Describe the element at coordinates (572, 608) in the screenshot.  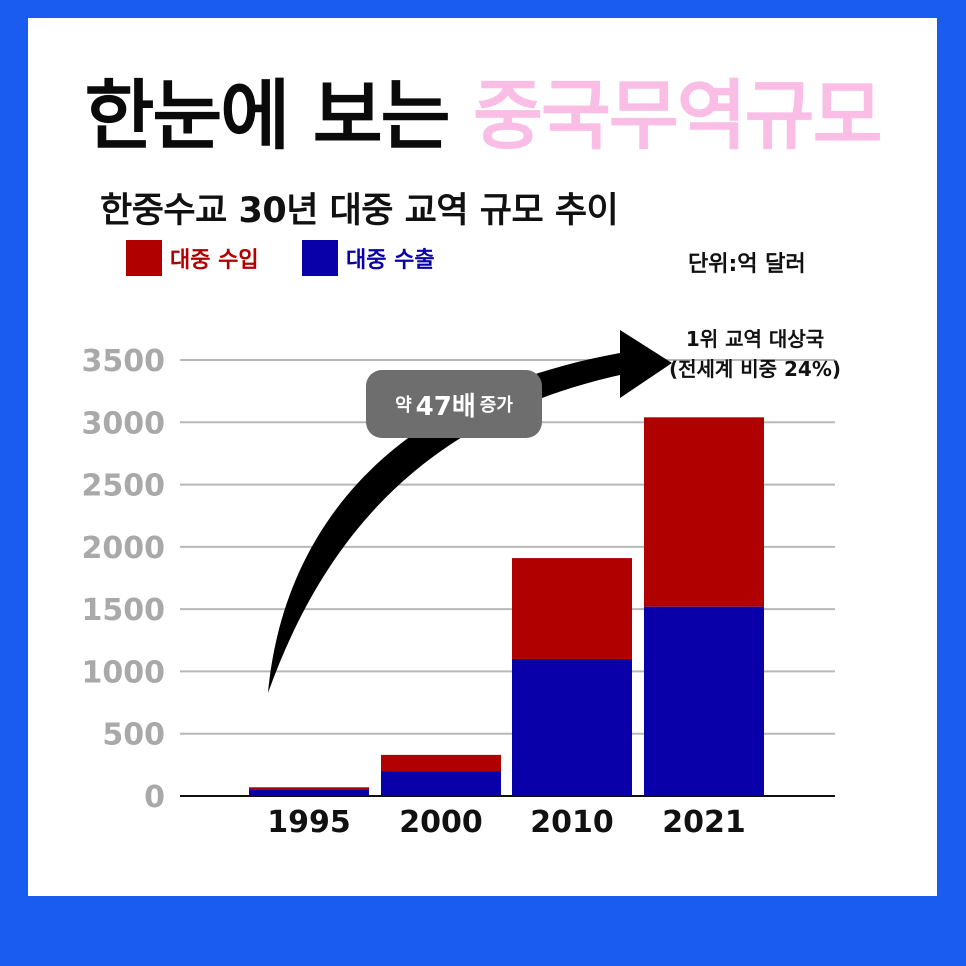
I see `bar-import-2010` at that location.